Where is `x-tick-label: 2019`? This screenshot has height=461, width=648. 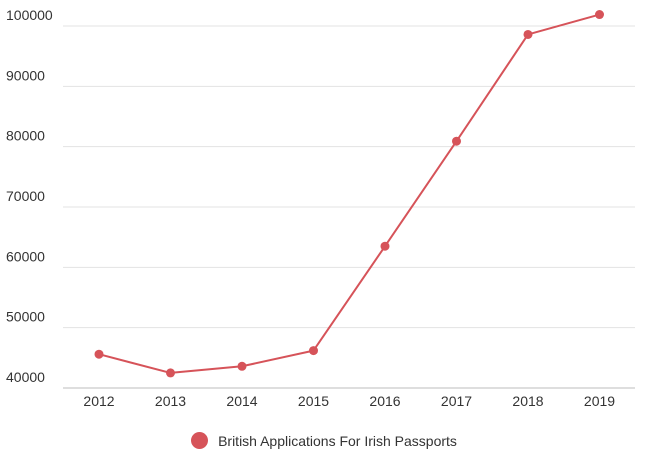
x-tick-label: 2019 is located at coordinates (599, 401).